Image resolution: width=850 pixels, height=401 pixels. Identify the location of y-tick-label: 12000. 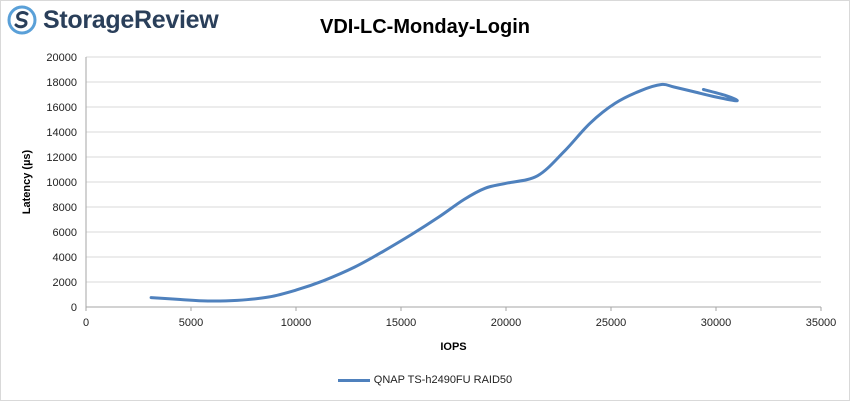
(61, 158).